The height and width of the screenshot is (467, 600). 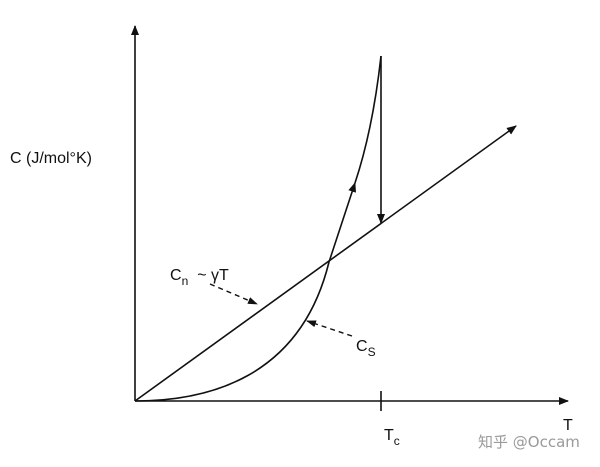 What do you see at coordinates (342, 222) in the screenshot?
I see `rising-segment-arrow` at bounding box center [342, 222].